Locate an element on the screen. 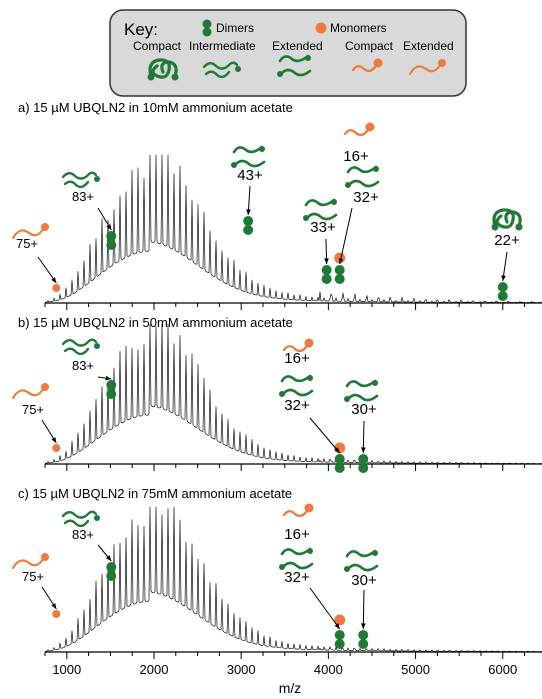 The height and width of the screenshot is (699, 542). panel-c-title: c) 15 µM UBQLN2 in 75mM ammonium acetate is located at coordinates (155, 493).